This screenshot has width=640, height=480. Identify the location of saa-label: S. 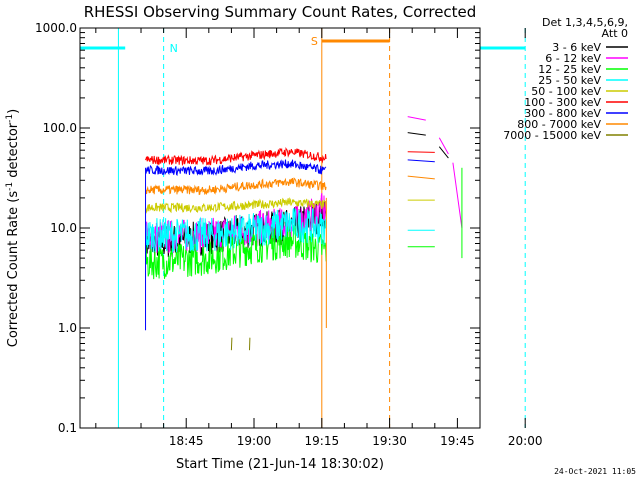
(314, 41).